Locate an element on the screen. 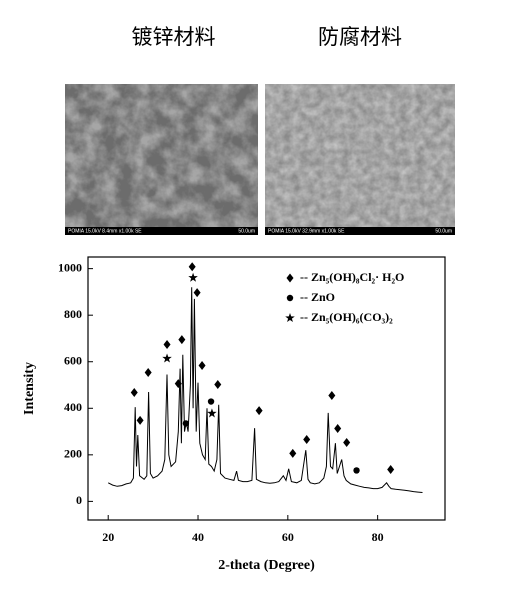 The height and width of the screenshot is (606, 507). legend-label: -- Zn₅(OH)₆(CO₃)₂ is located at coordinates (346, 317).